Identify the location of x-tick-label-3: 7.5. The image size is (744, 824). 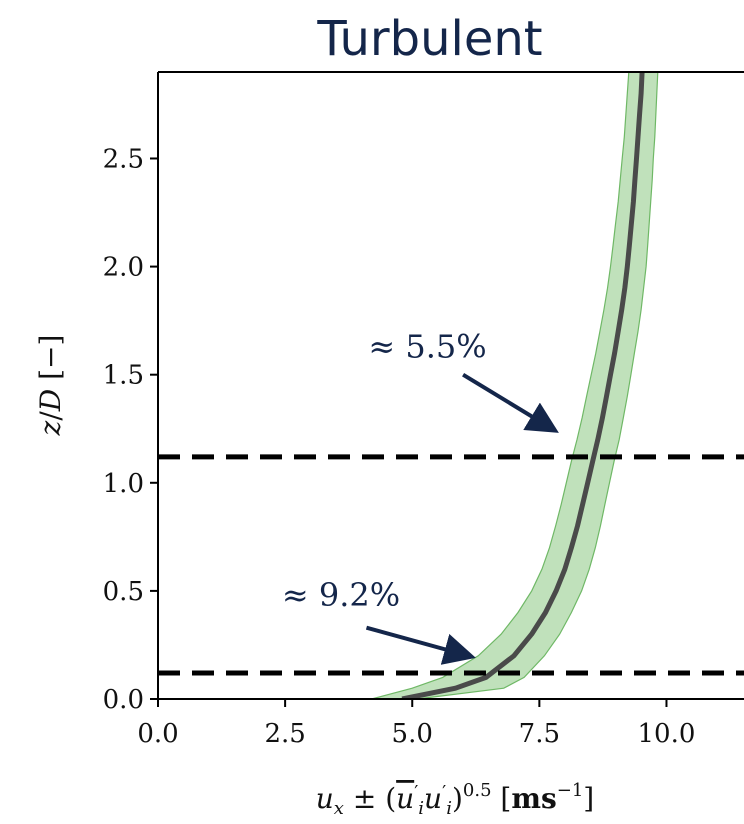
(539, 734).